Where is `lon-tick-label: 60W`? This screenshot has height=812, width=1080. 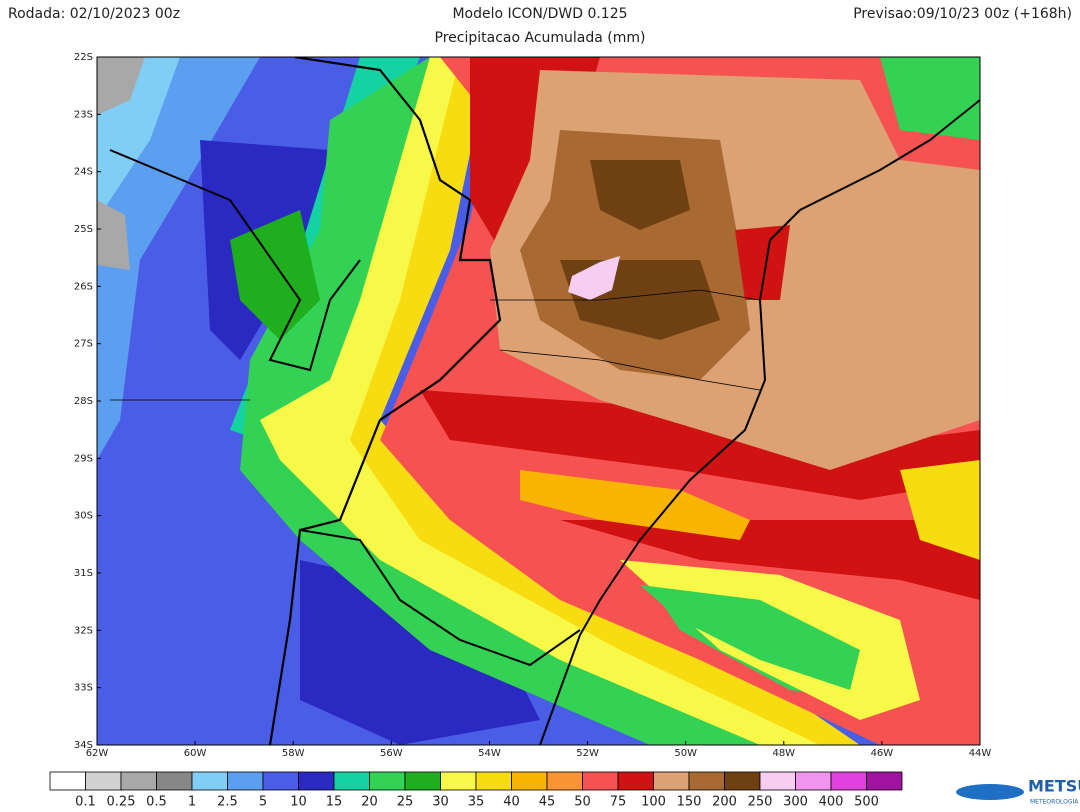
lon-tick-label: 60W is located at coordinates (195, 753).